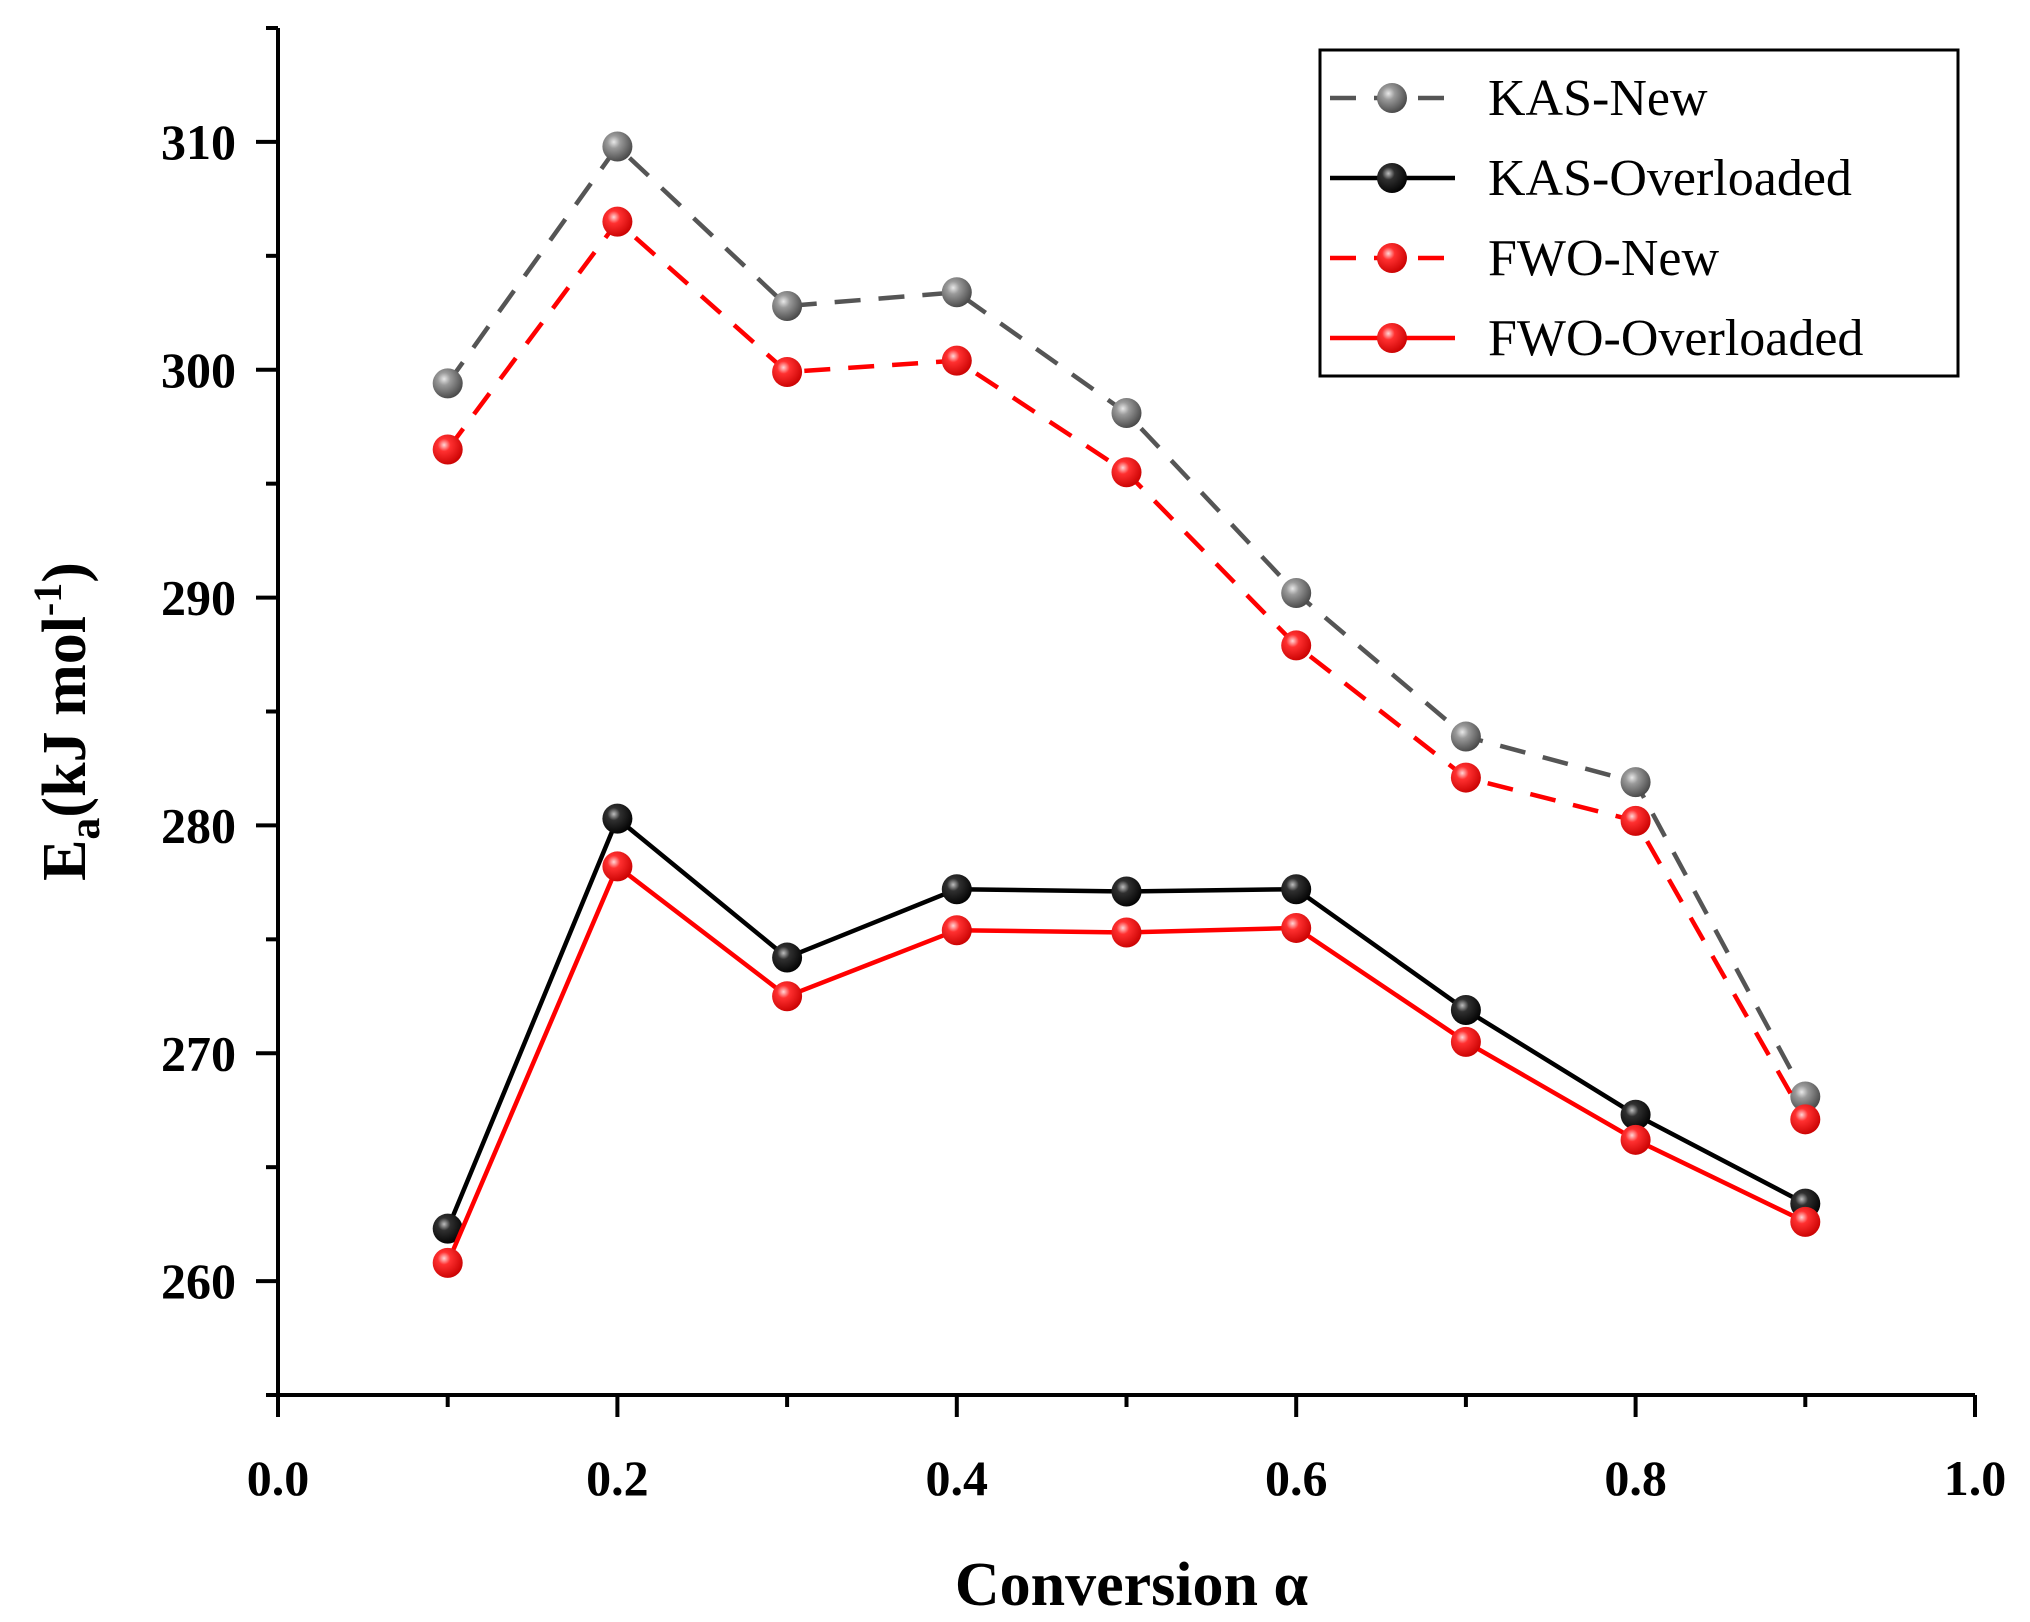 Image resolution: width=2030 pixels, height=1622 pixels. Describe the element at coordinates (1131, 1585) in the screenshot. I see `x-axis-title: Conversion α` at that location.